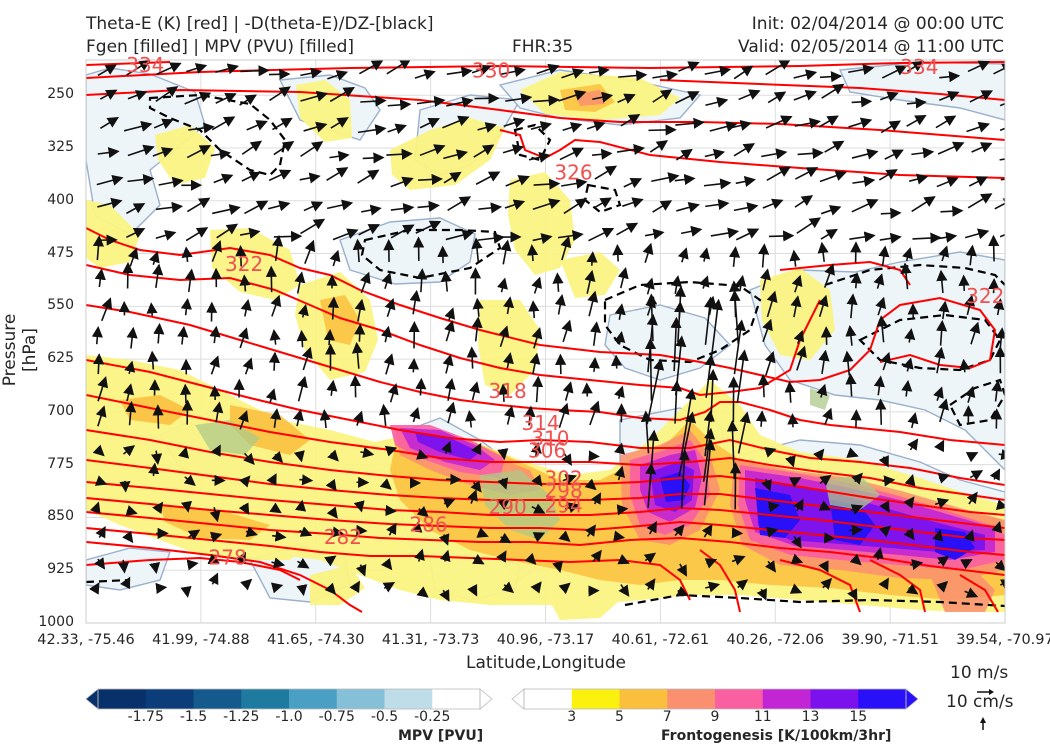 The height and width of the screenshot is (750, 1050). What do you see at coordinates (564, 491) in the screenshot?
I see `theta-e-contour-label: 298` at bounding box center [564, 491].